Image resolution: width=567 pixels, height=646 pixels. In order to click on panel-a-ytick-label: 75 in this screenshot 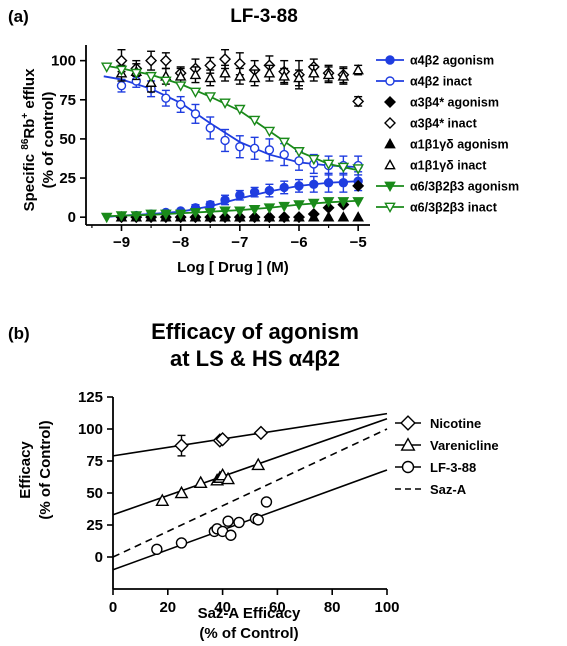, I will do `click(67, 100)`.